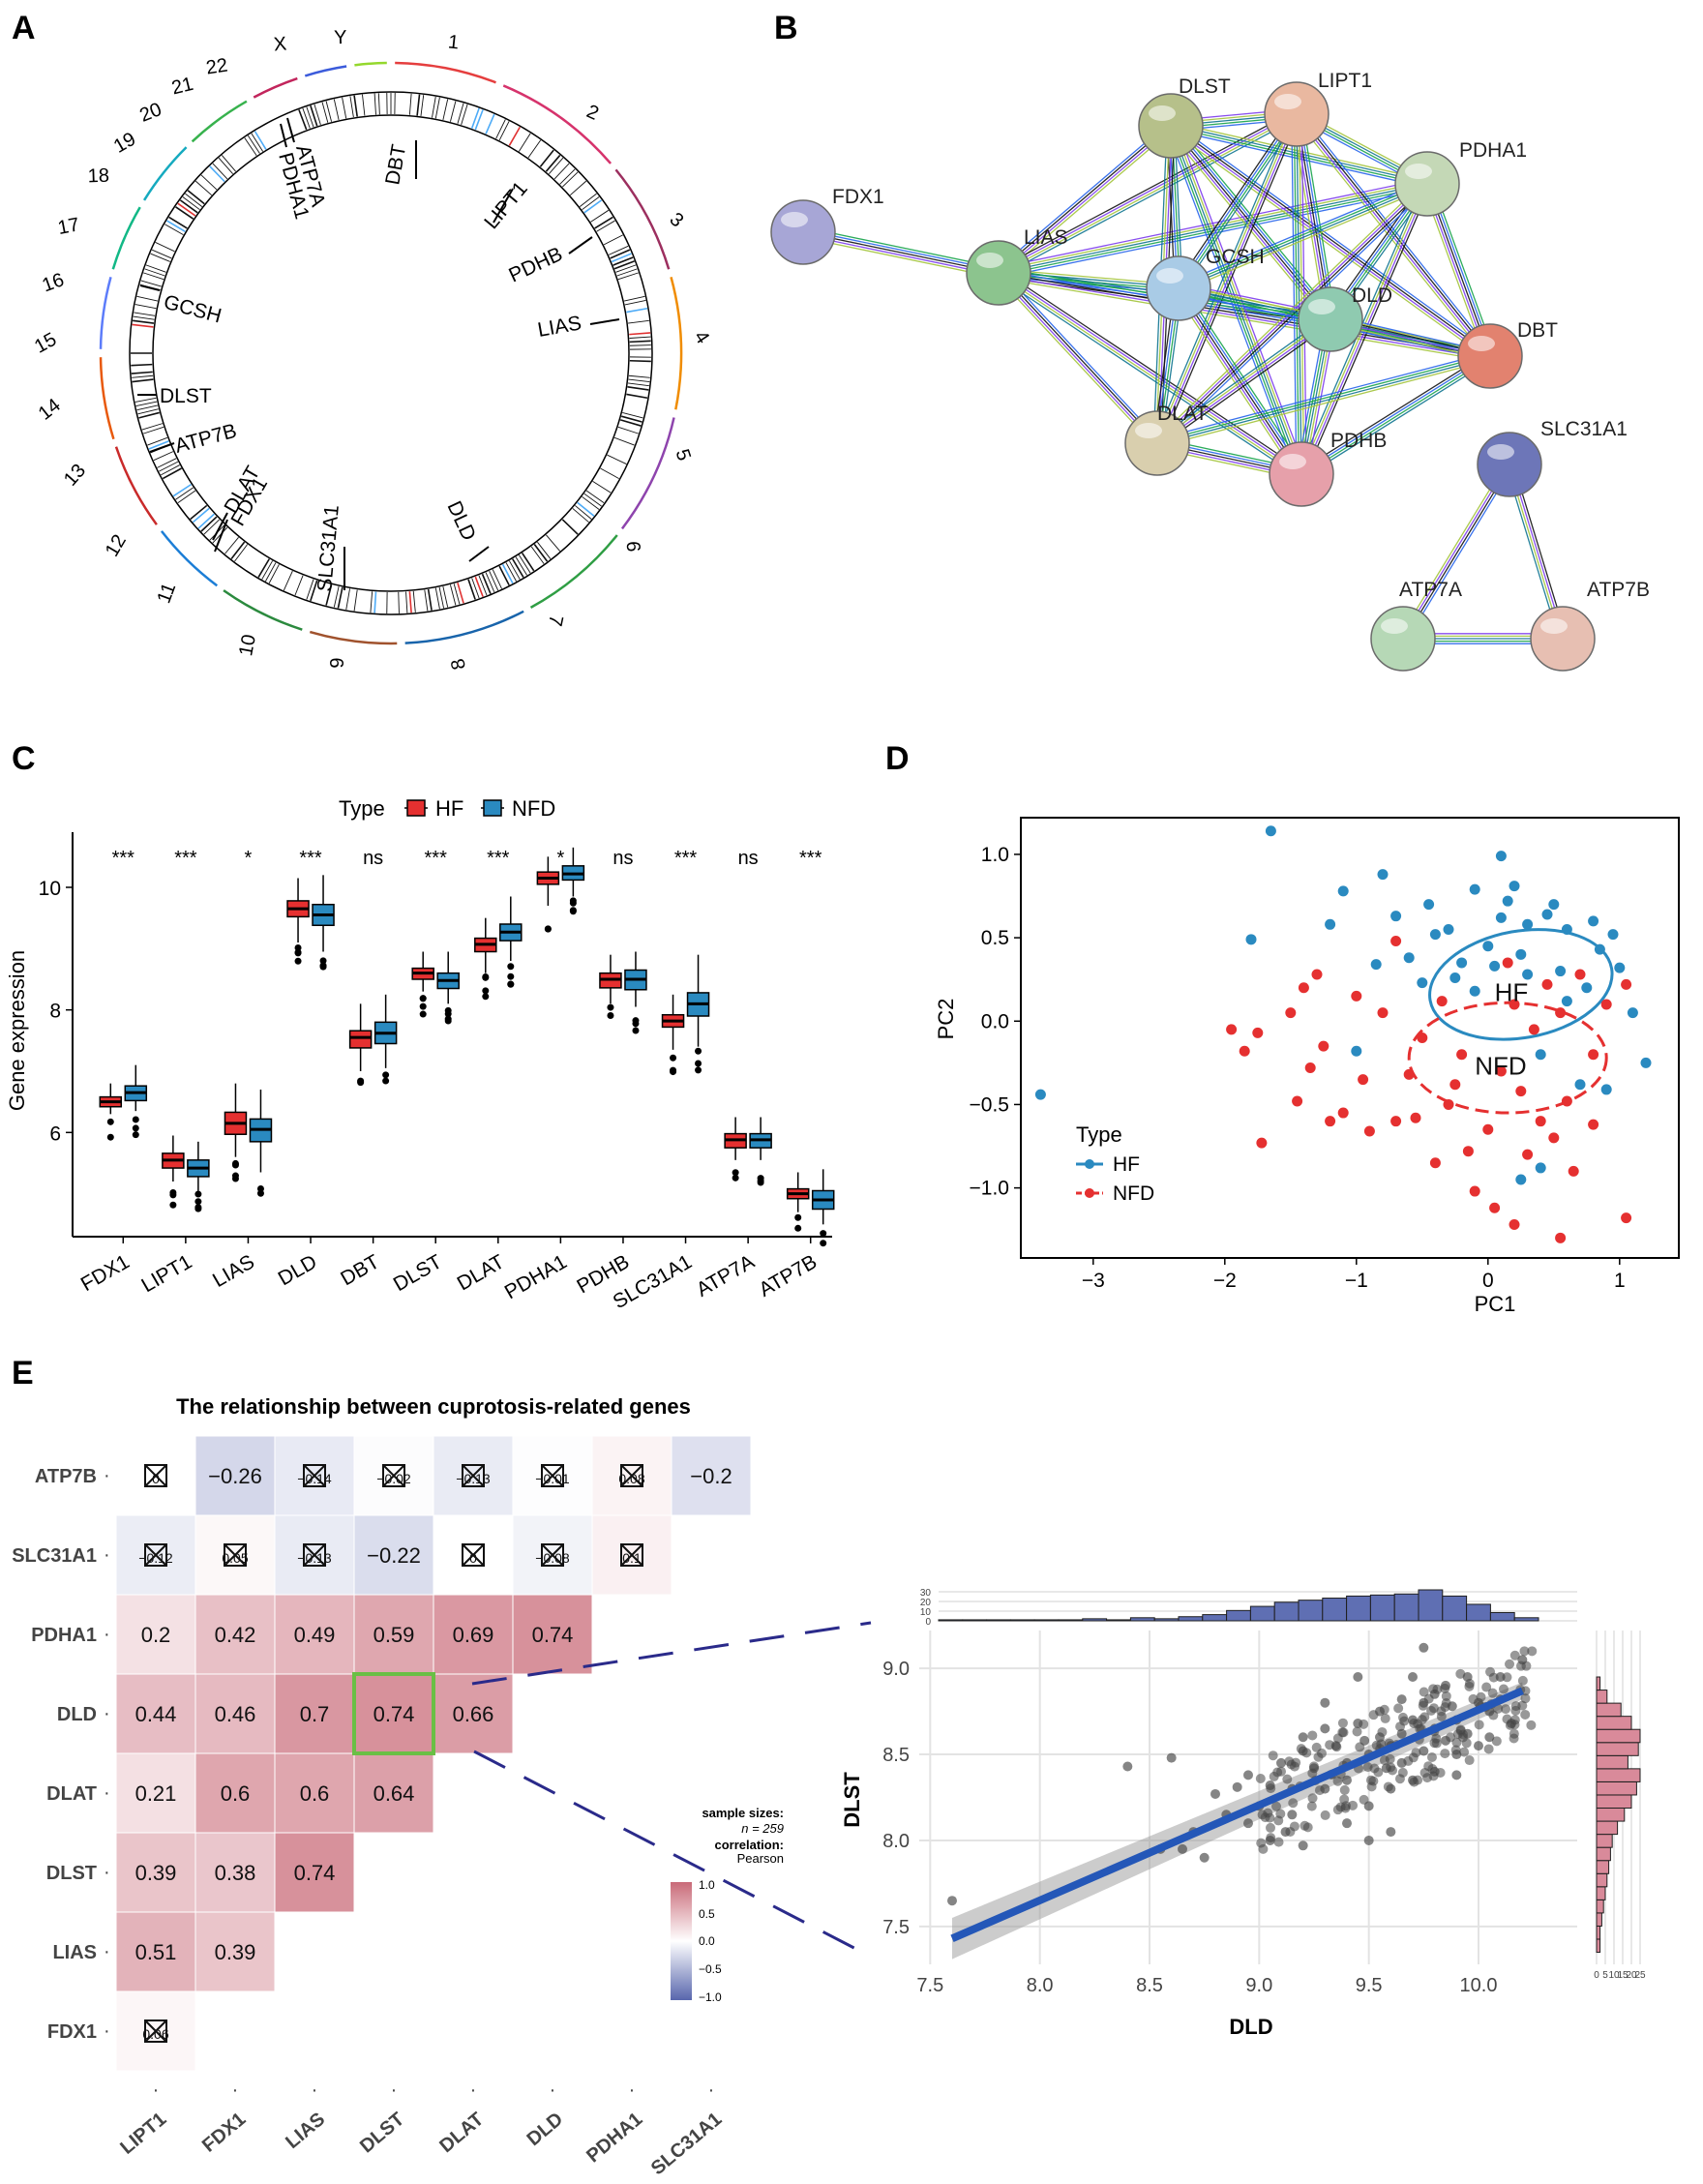 The image size is (1703, 2184). What do you see at coordinates (156, 1793) in the screenshot?
I see `heatmap-cell-value: 0.21` at bounding box center [156, 1793].